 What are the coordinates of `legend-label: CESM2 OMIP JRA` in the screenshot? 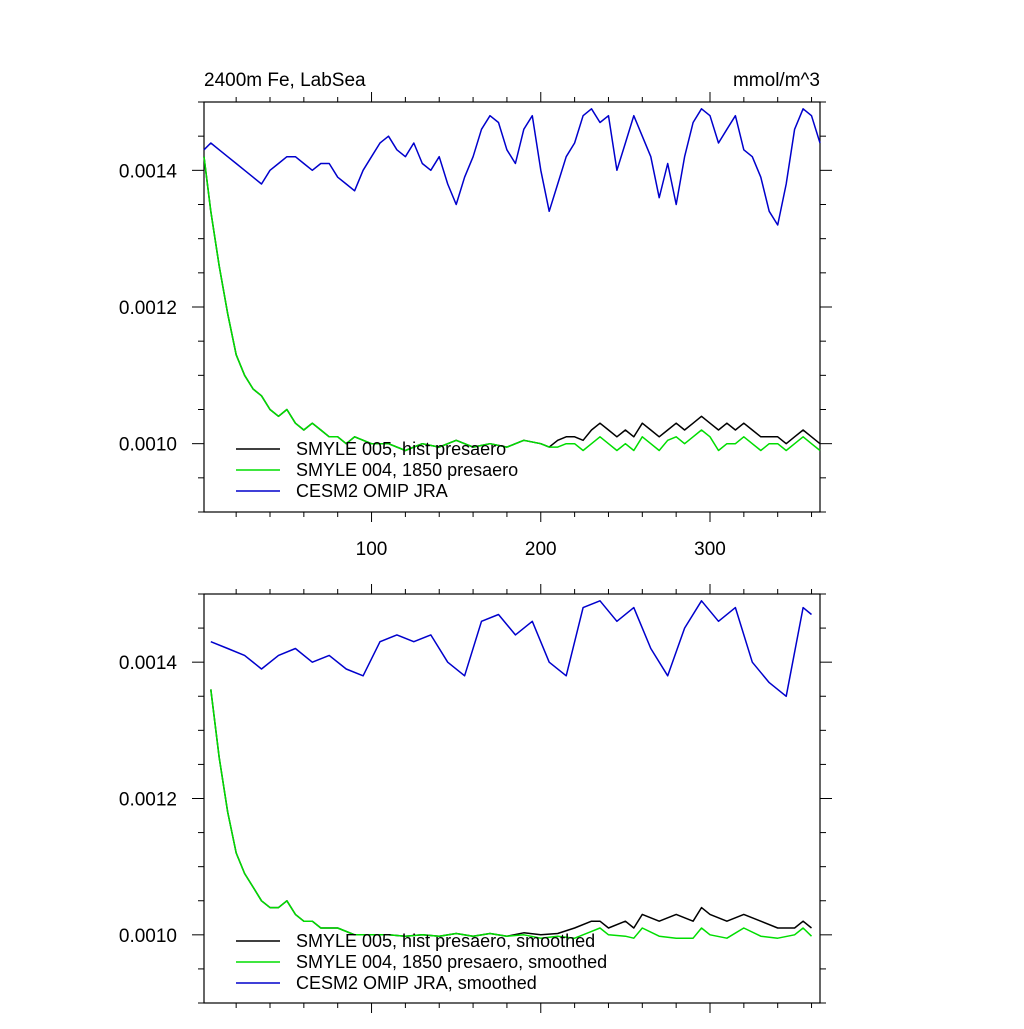 It's located at (372, 491).